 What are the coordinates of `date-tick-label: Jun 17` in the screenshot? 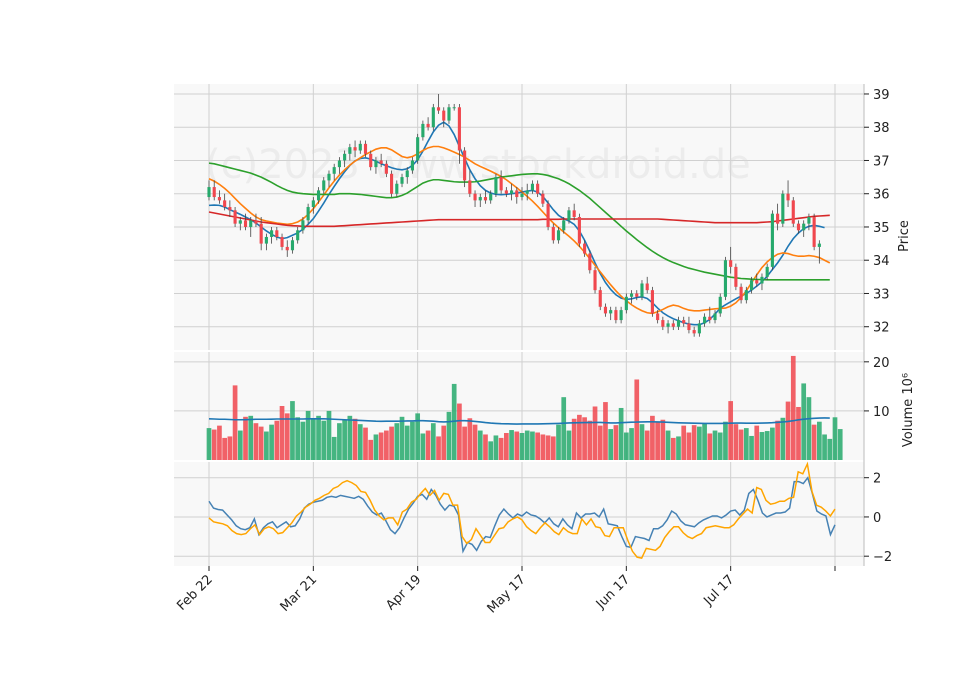 It's located at (613, 592).